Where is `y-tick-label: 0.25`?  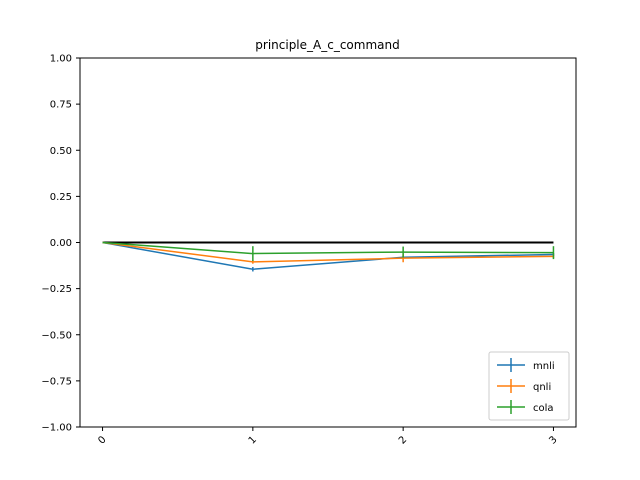
y-tick-label: 0.25 is located at coordinates (61, 197).